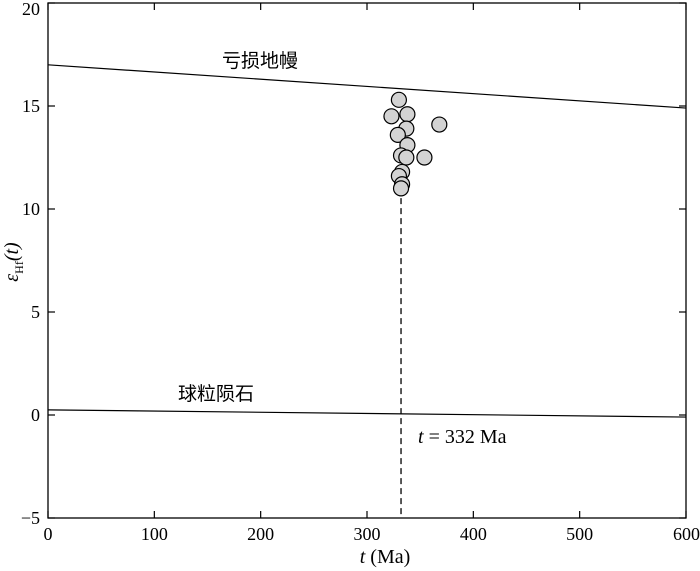 This screenshot has height=571, width=700. What do you see at coordinates (385, 557) in the screenshot?
I see `x-axis-title: t (Ma)` at bounding box center [385, 557].